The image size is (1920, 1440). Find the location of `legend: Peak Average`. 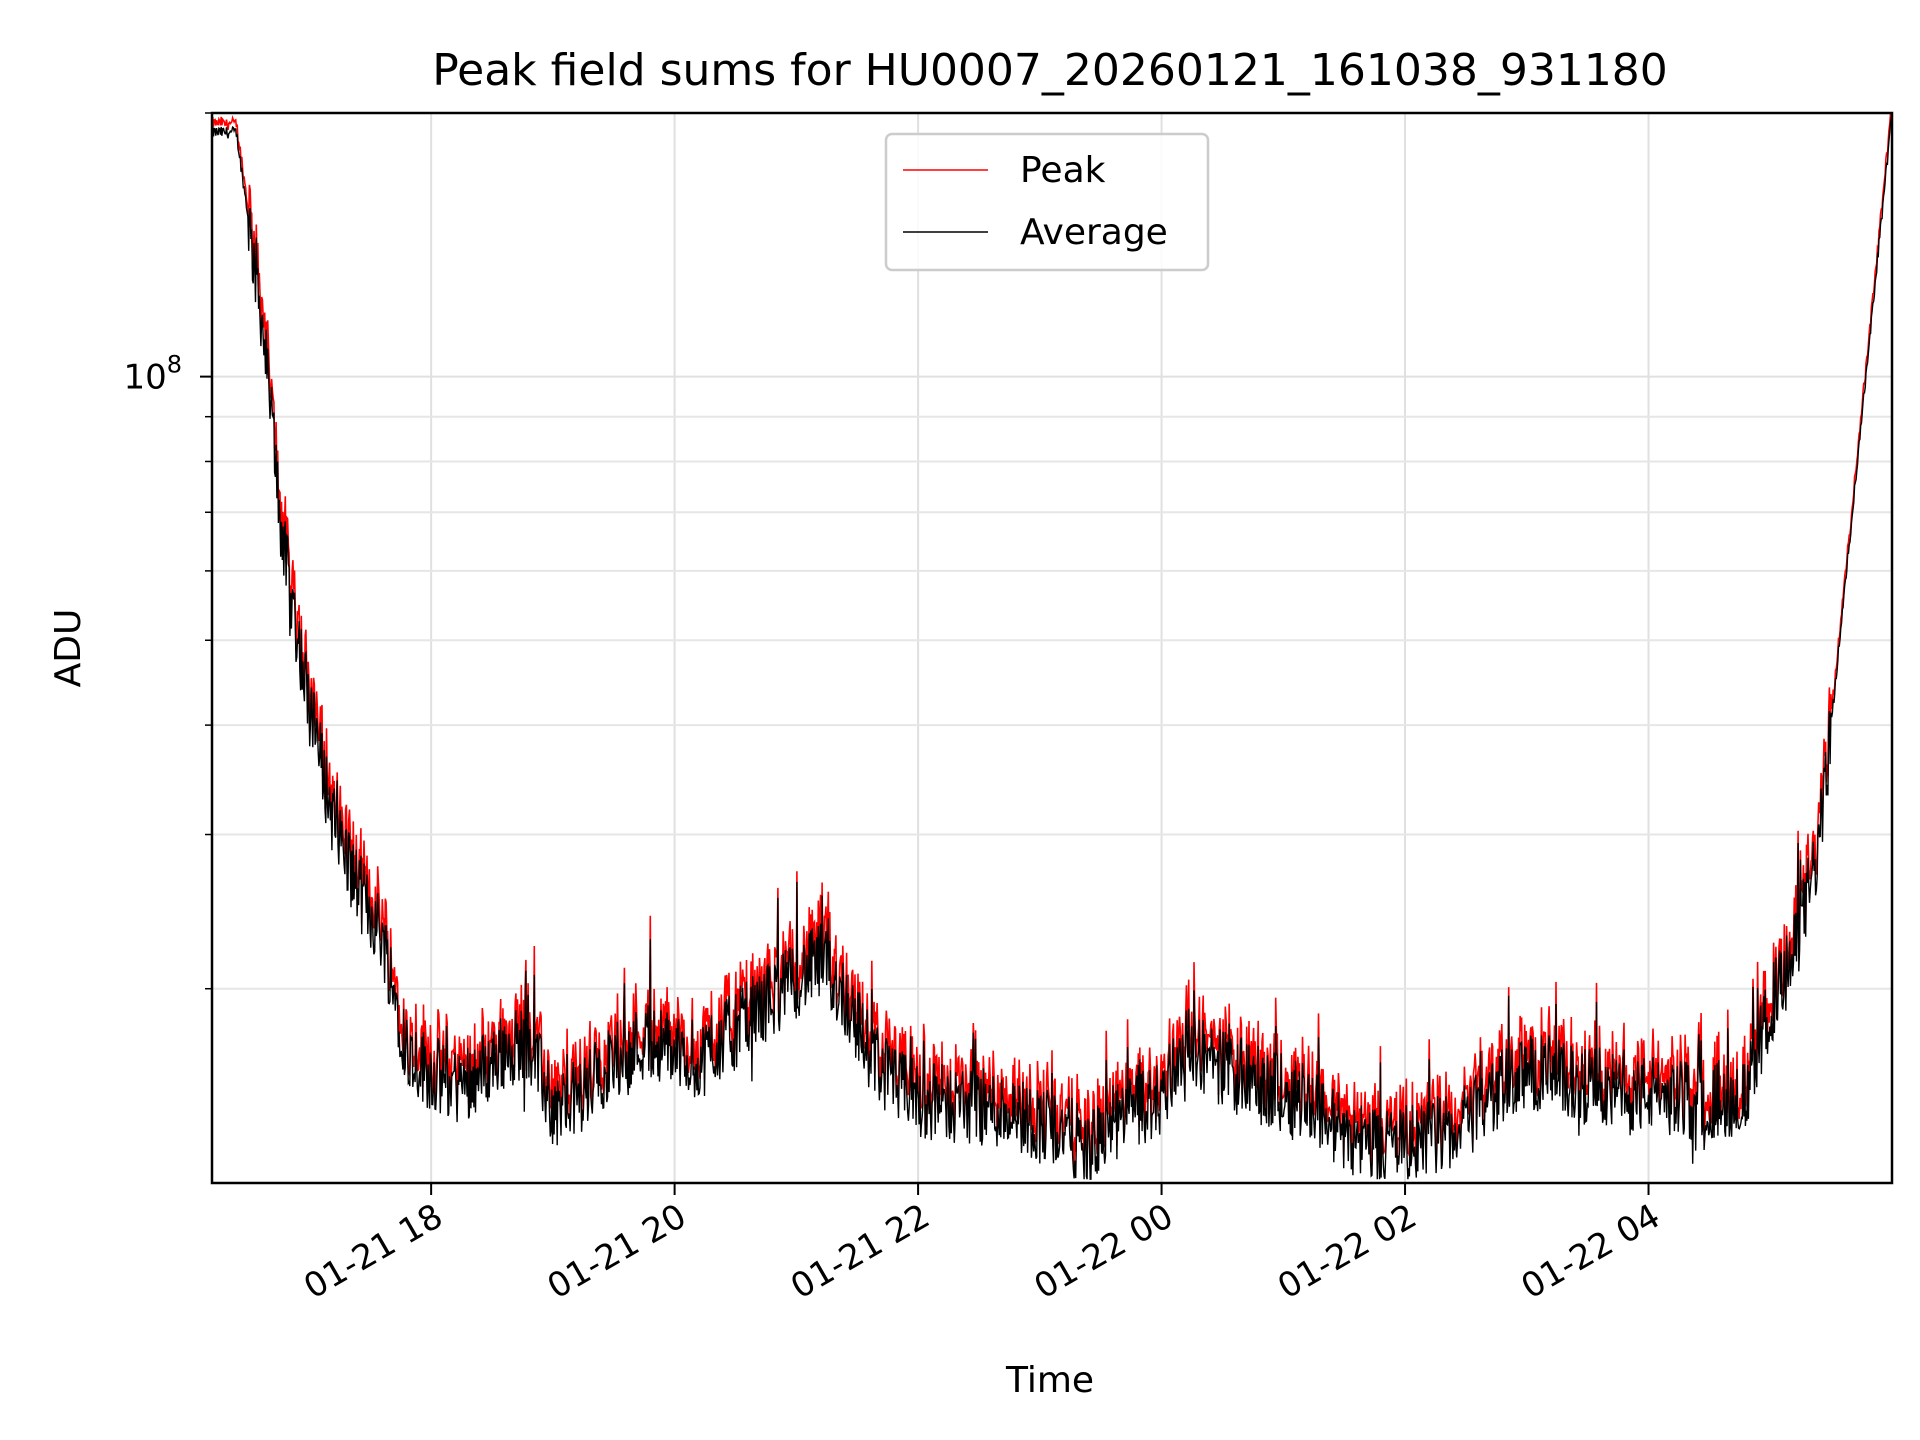

legend: Peak Average is located at coordinates (1047, 202).